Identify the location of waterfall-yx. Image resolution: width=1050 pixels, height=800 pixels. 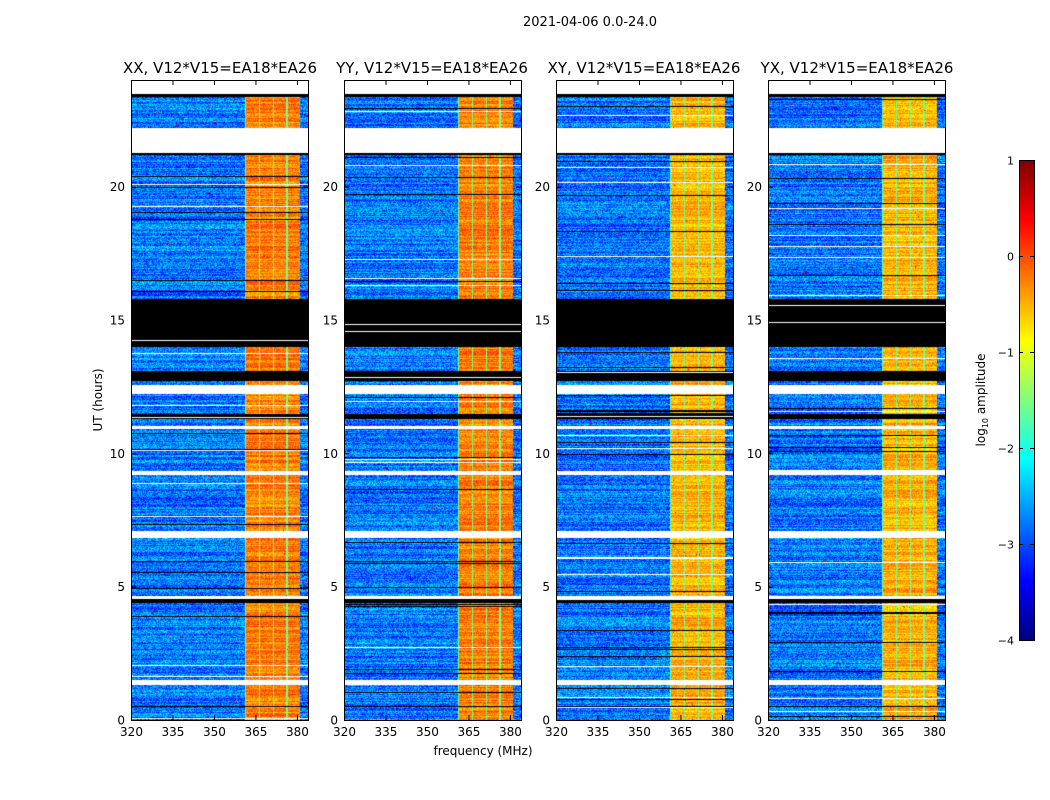
(856, 400).